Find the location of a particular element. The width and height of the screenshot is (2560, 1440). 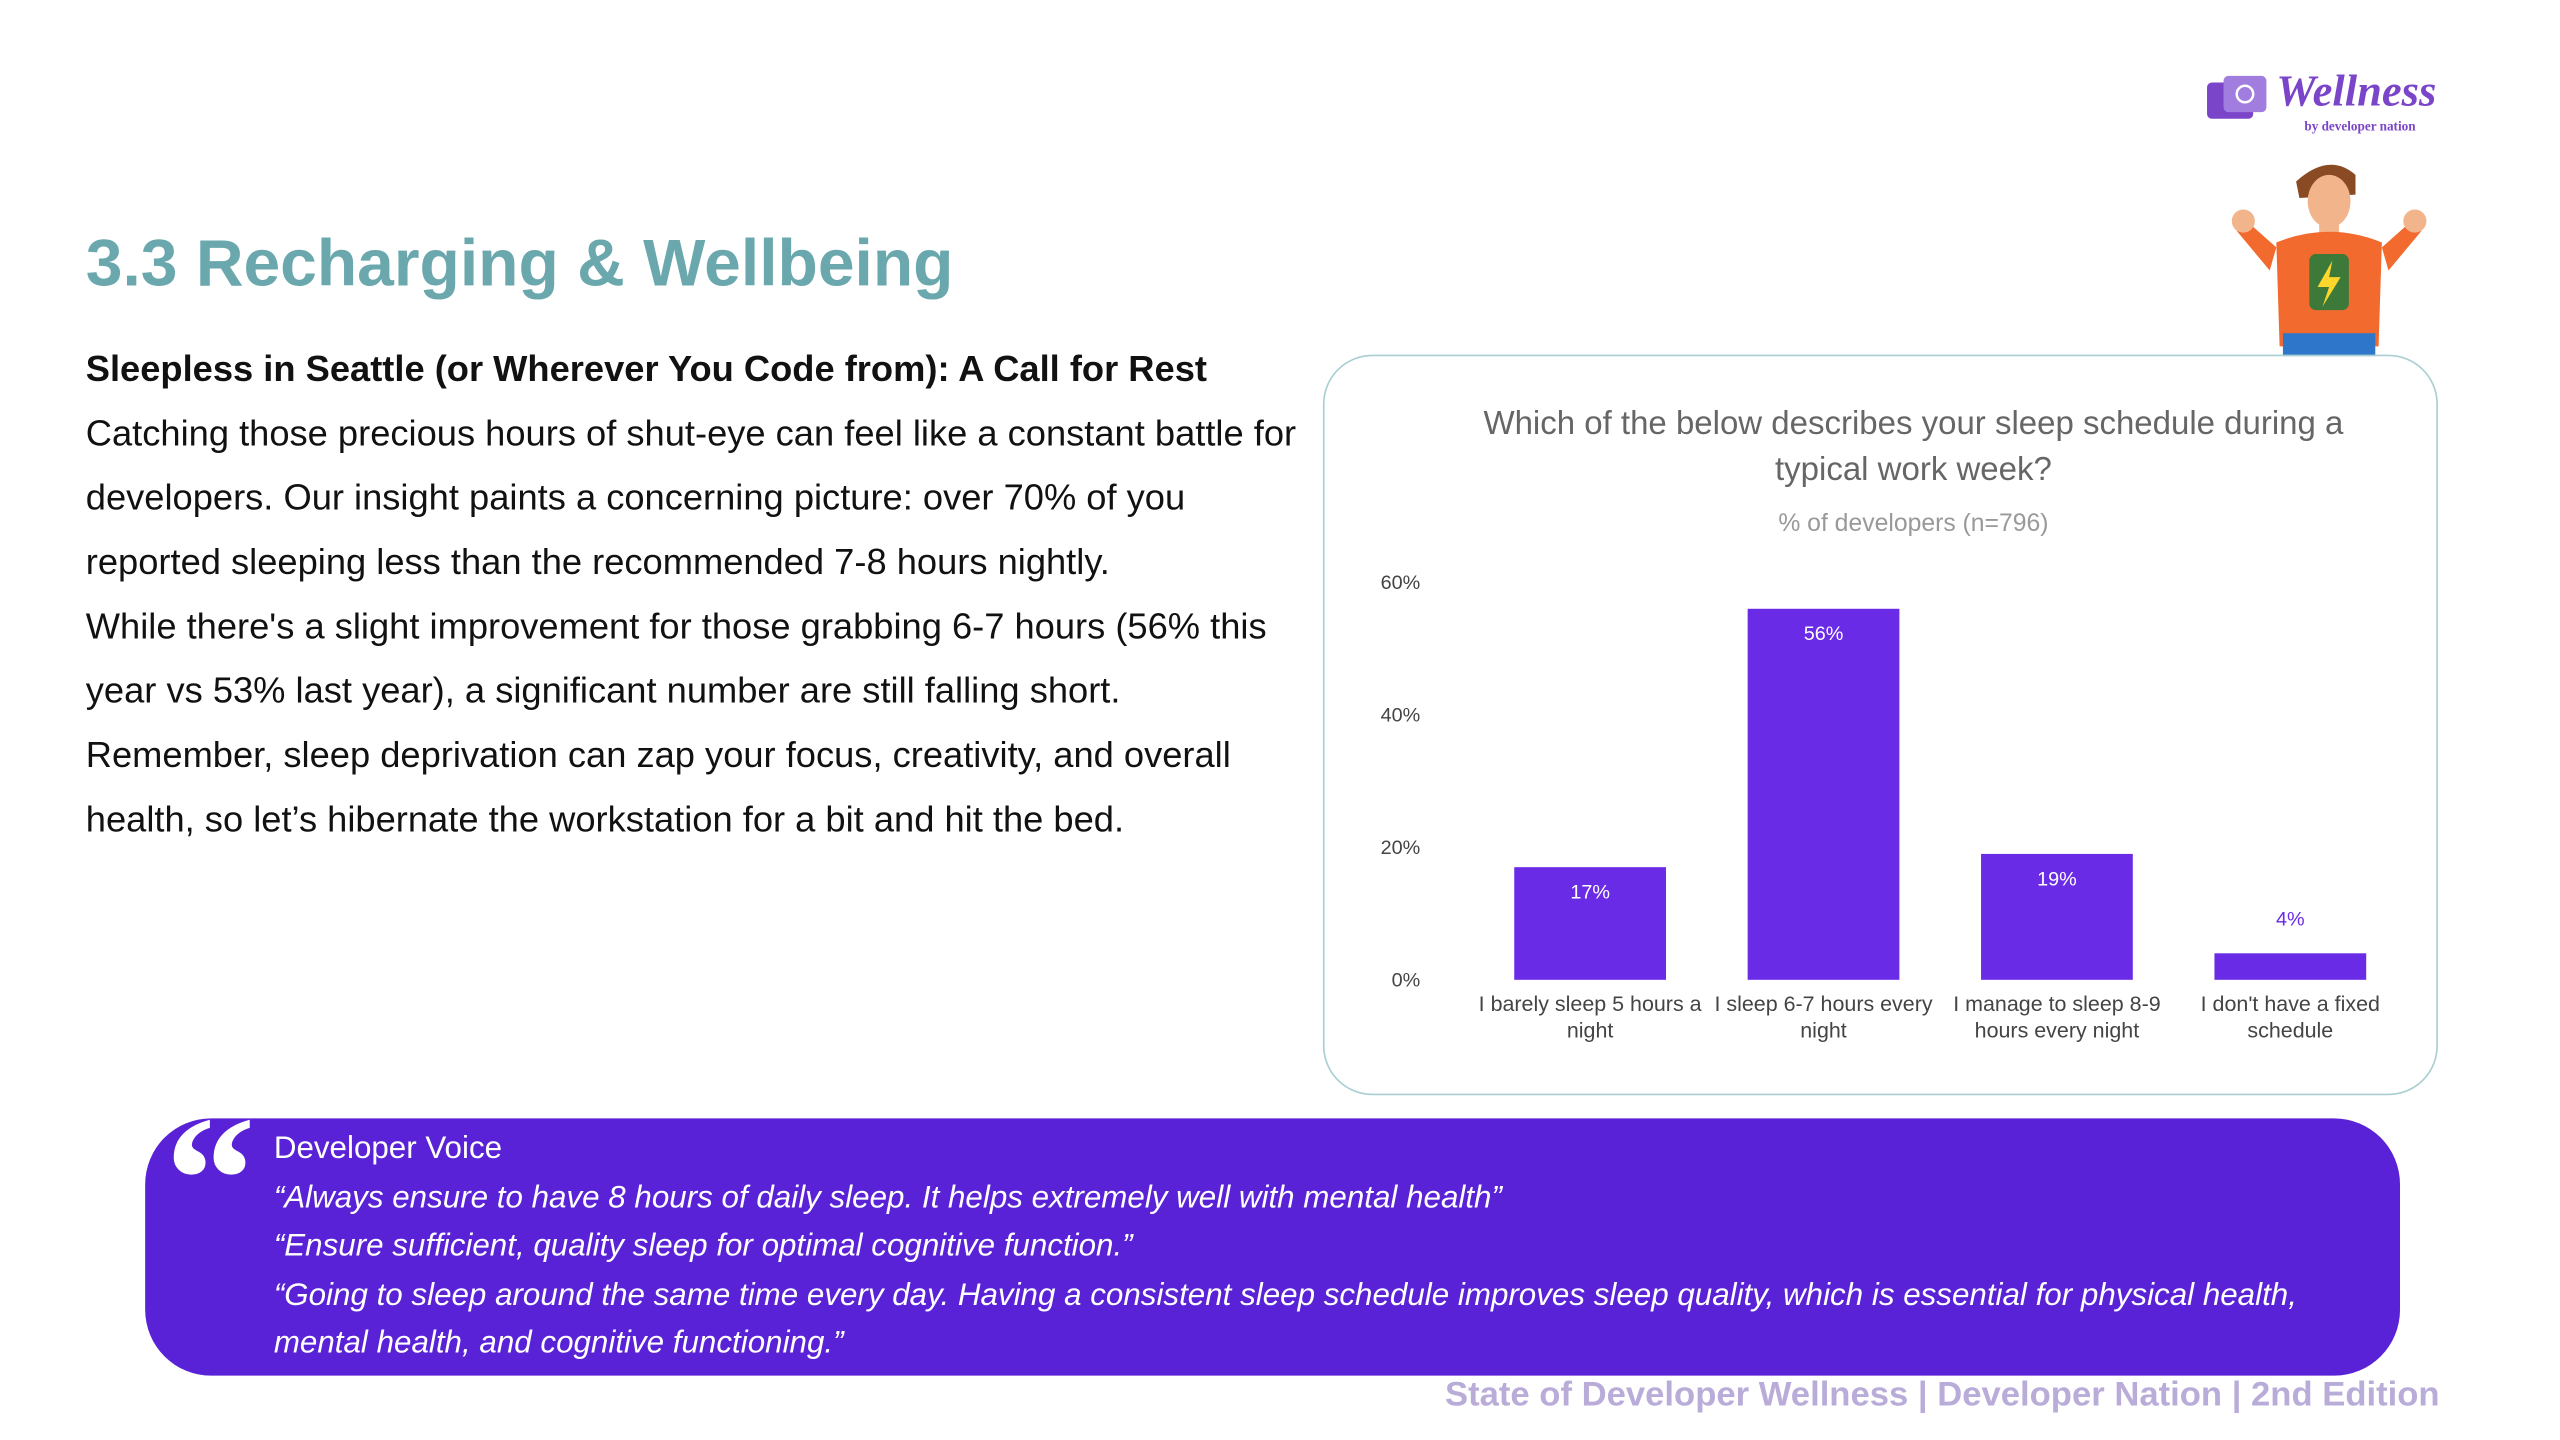

y-tick-label: 40% is located at coordinates (1401, 715).